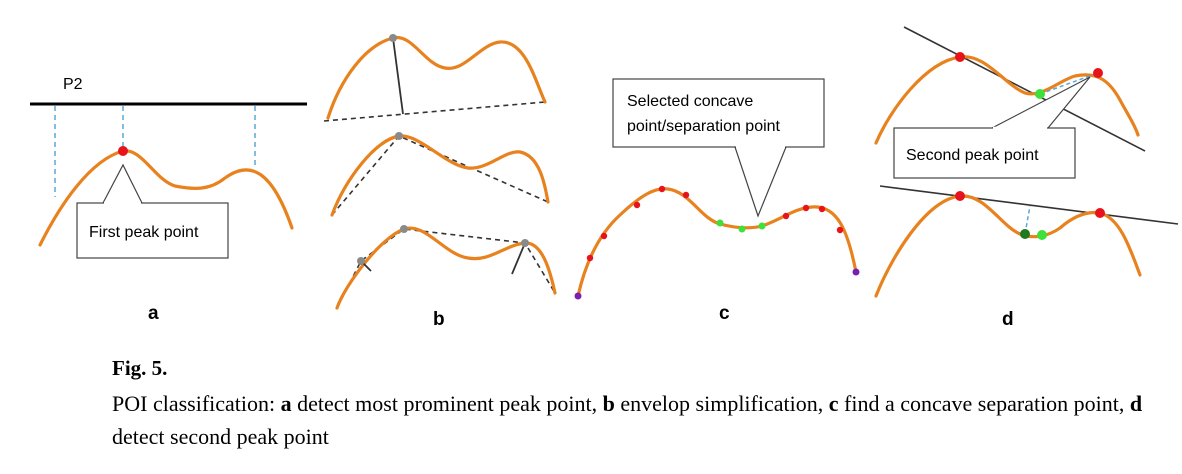 This screenshot has height=474, width=1182. I want to click on callout-pointer-d, so click(1041, 102).